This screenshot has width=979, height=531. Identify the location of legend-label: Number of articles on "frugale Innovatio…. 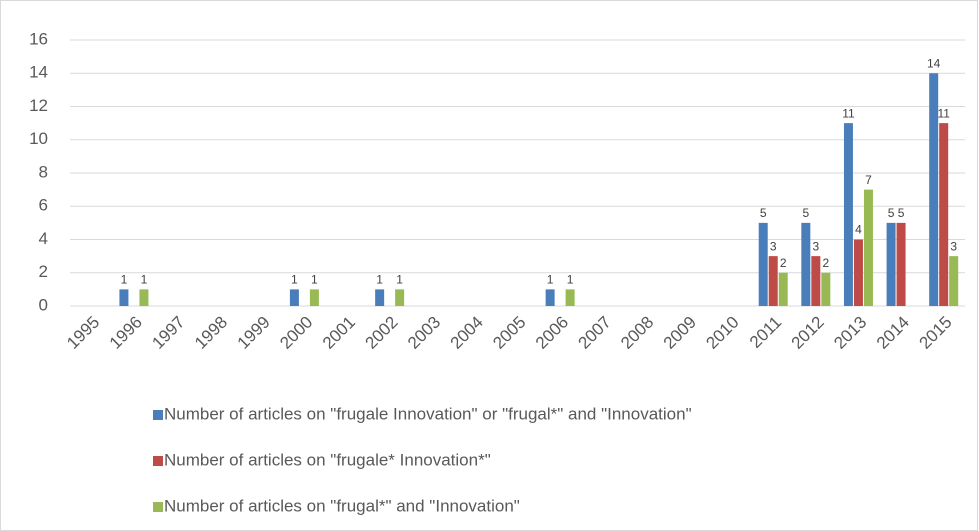
(428, 413).